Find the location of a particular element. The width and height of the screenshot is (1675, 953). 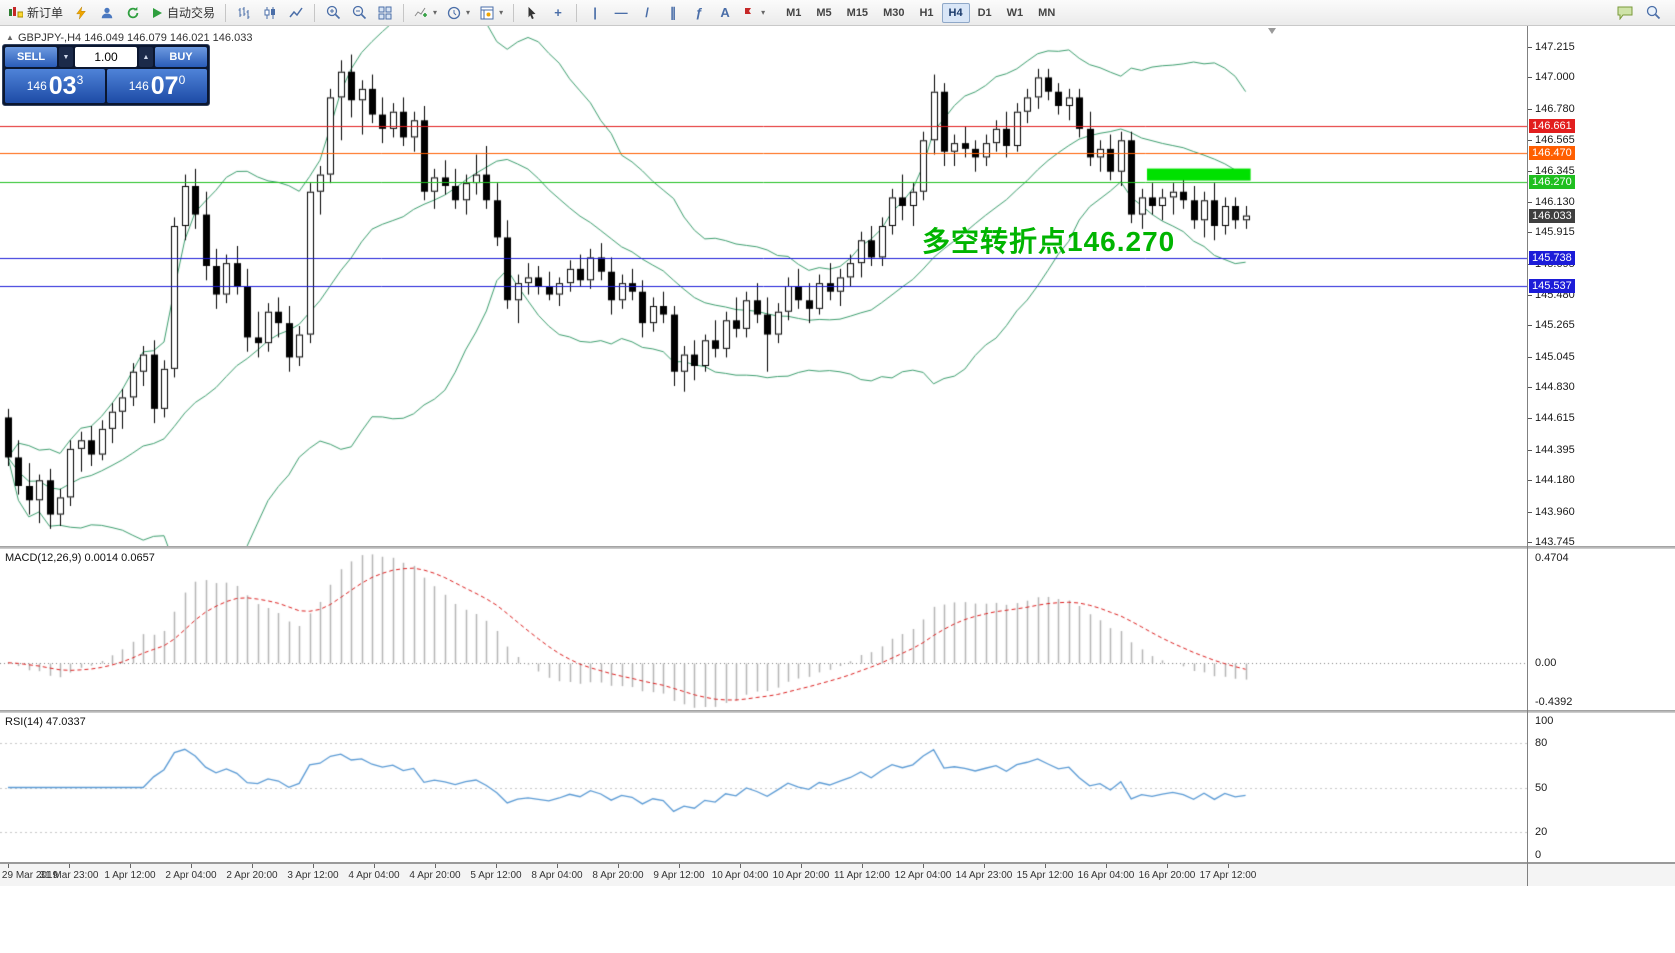

zoom-out-button is located at coordinates (359, 13).